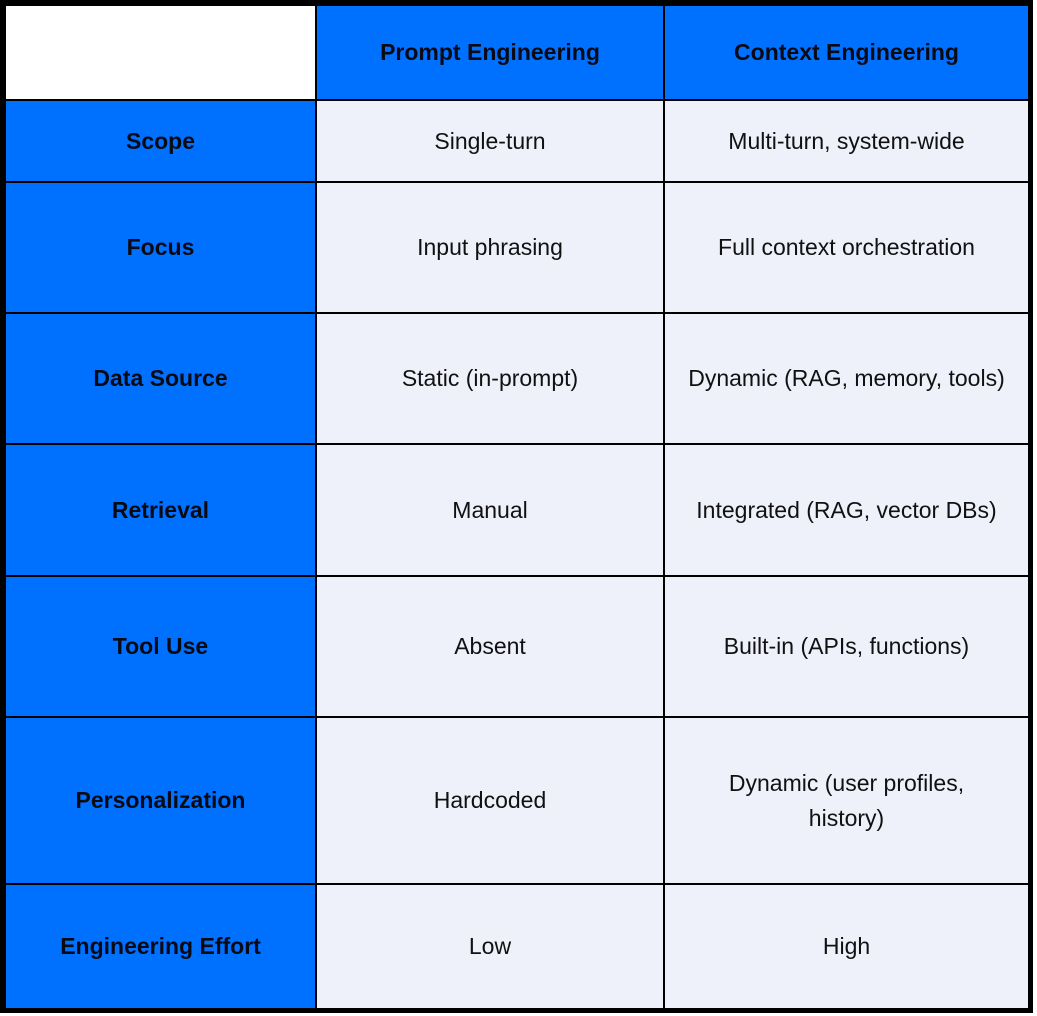  I want to click on corner-cell, so click(160, 52).